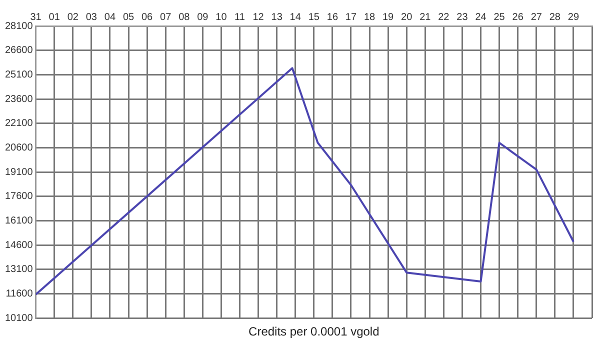 The height and width of the screenshot is (344, 600). I want to click on x-tick-label: 09, so click(203, 17).